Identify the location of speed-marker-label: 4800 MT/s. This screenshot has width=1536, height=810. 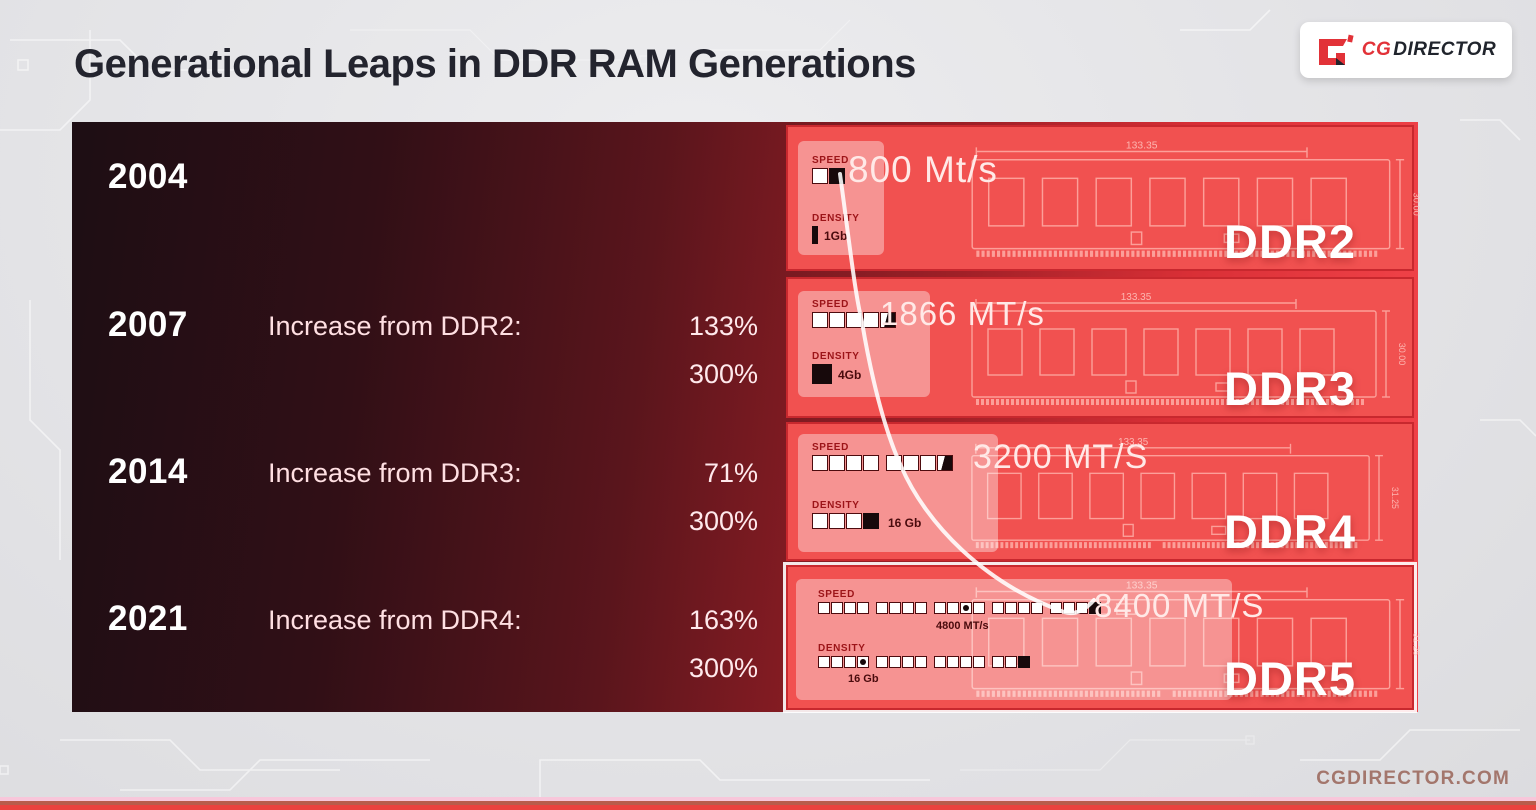
(962, 626).